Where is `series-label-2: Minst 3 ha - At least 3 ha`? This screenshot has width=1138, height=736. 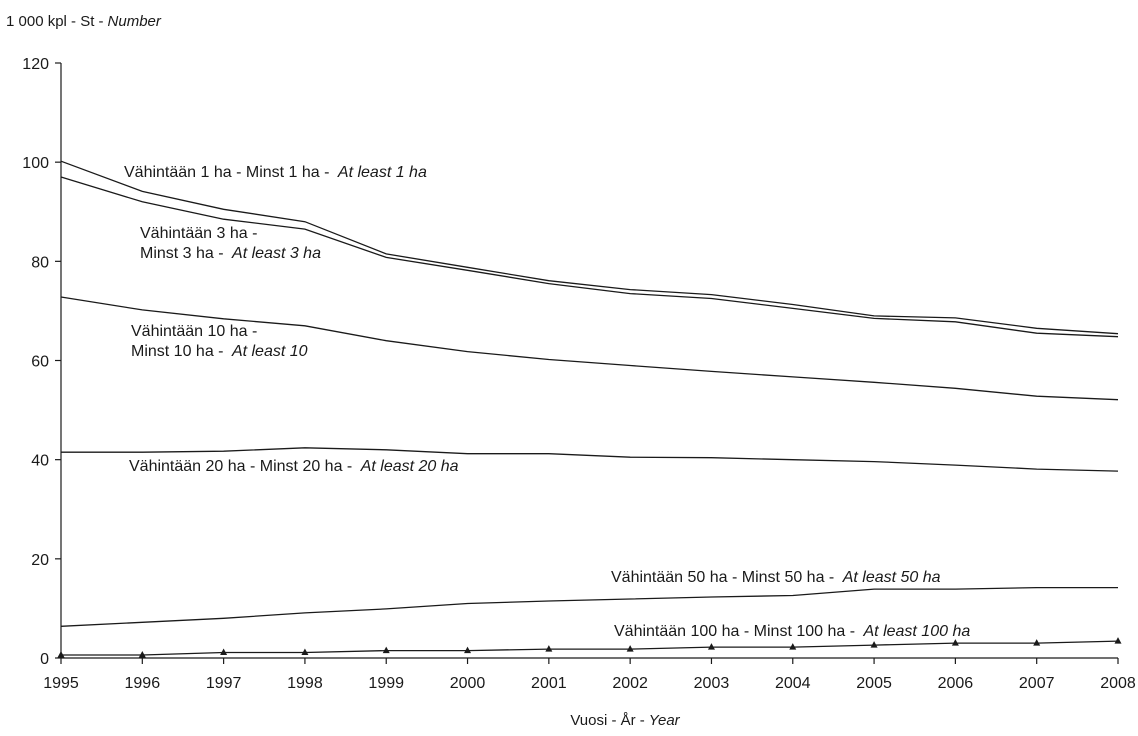
series-label-2: Minst 3 ha - At least 3 ha is located at coordinates (230, 253).